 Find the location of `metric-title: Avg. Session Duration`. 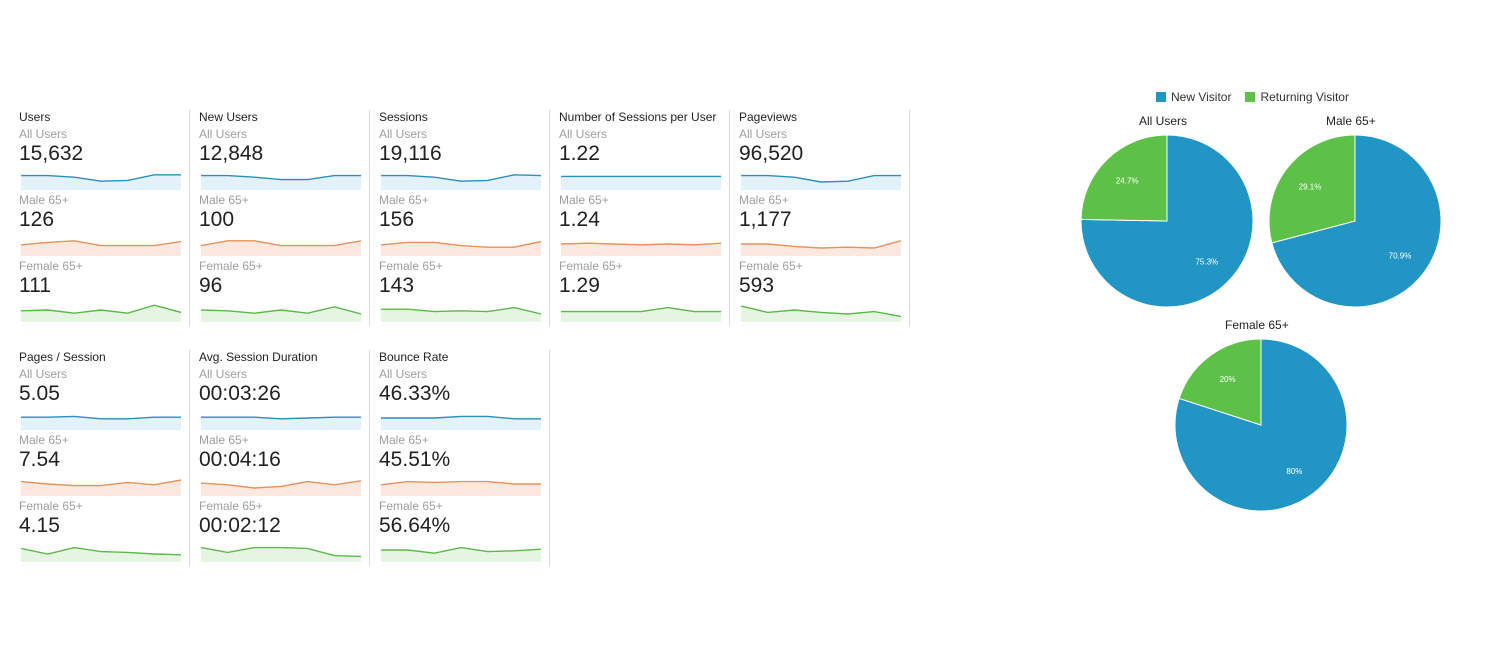

metric-title: Avg. Session Duration is located at coordinates (258, 357).